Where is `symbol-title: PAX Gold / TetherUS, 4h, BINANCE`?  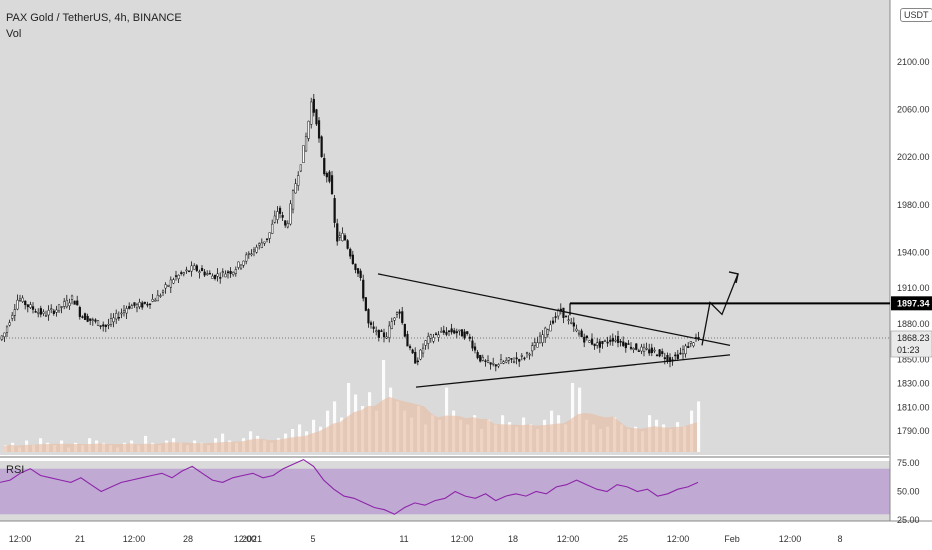 symbol-title: PAX Gold / TetherUS, 4h, BINANCE is located at coordinates (94, 18).